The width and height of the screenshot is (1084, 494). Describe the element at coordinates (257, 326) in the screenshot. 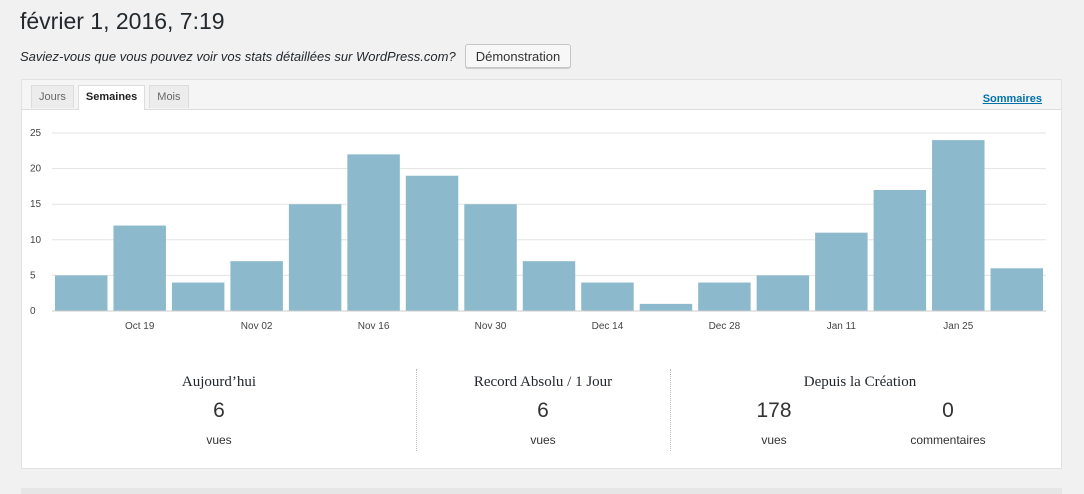

I see `x-tick-label: Nov 02` at that location.